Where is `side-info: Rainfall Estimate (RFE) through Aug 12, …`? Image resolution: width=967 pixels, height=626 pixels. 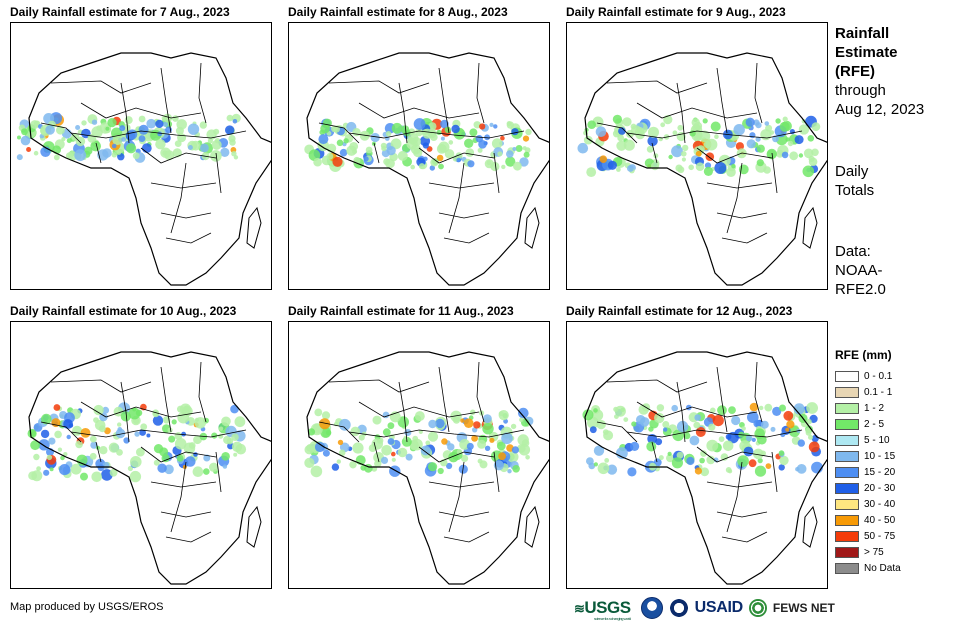 side-info: Rainfall Estimate (RFE) through Aug 12, … is located at coordinates (879, 71).